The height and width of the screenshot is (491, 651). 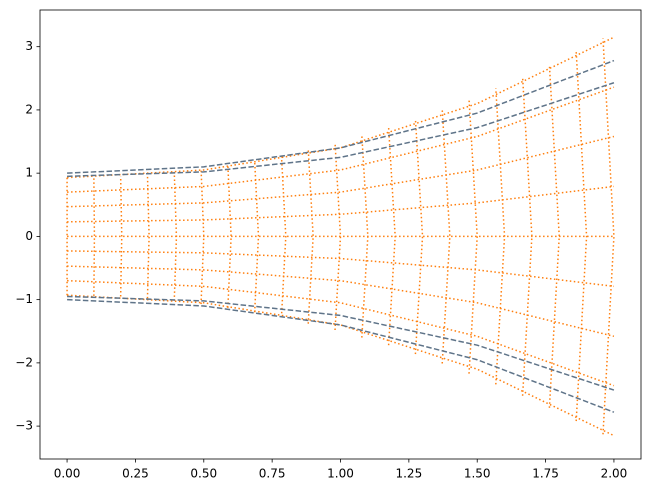 What do you see at coordinates (203, 474) in the screenshot?
I see `x-tick-label: 0.50` at bounding box center [203, 474].